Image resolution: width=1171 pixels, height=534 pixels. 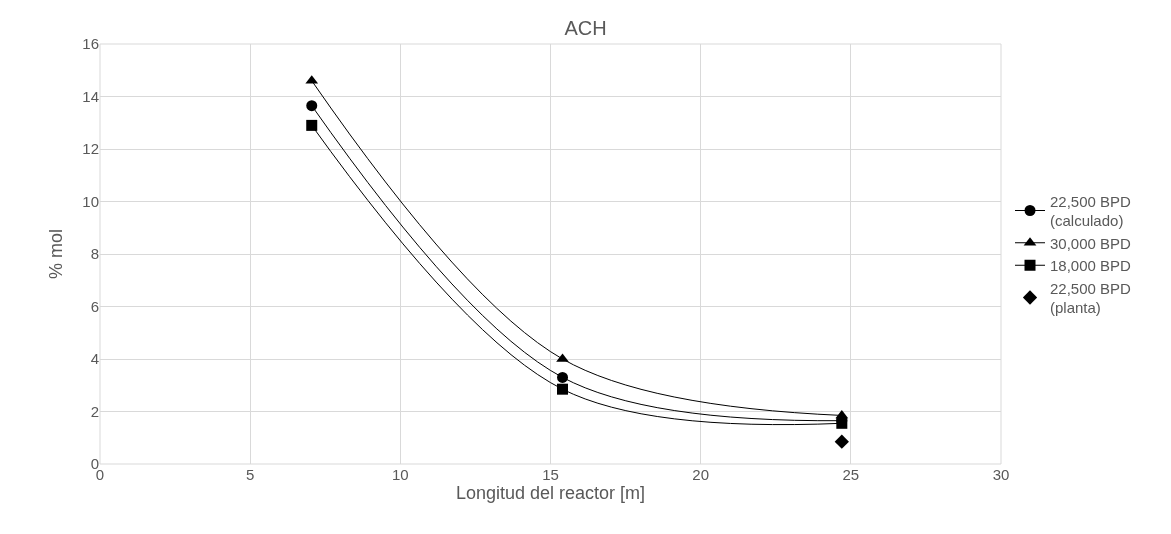 I want to click on y-tick-label: 4, so click(x=94, y=359).